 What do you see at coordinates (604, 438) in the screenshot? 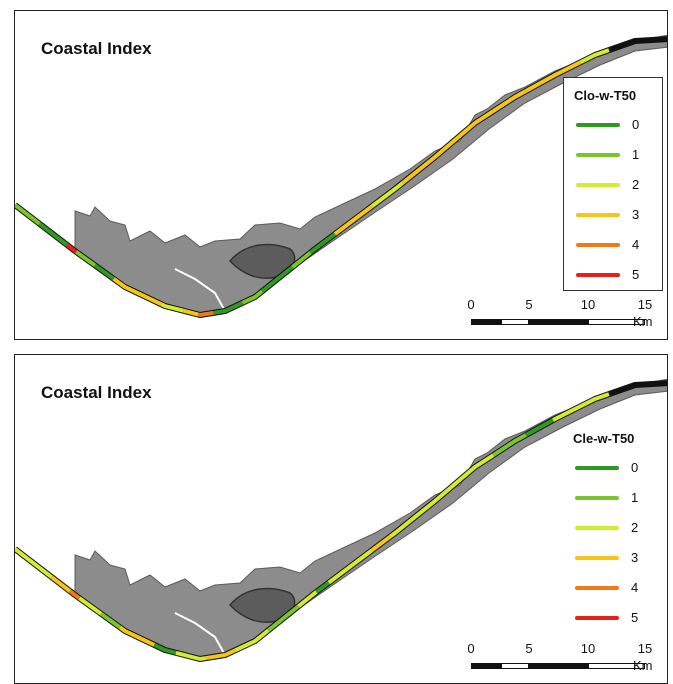
I see `legend-title: Cle-w-T50` at bounding box center [604, 438].